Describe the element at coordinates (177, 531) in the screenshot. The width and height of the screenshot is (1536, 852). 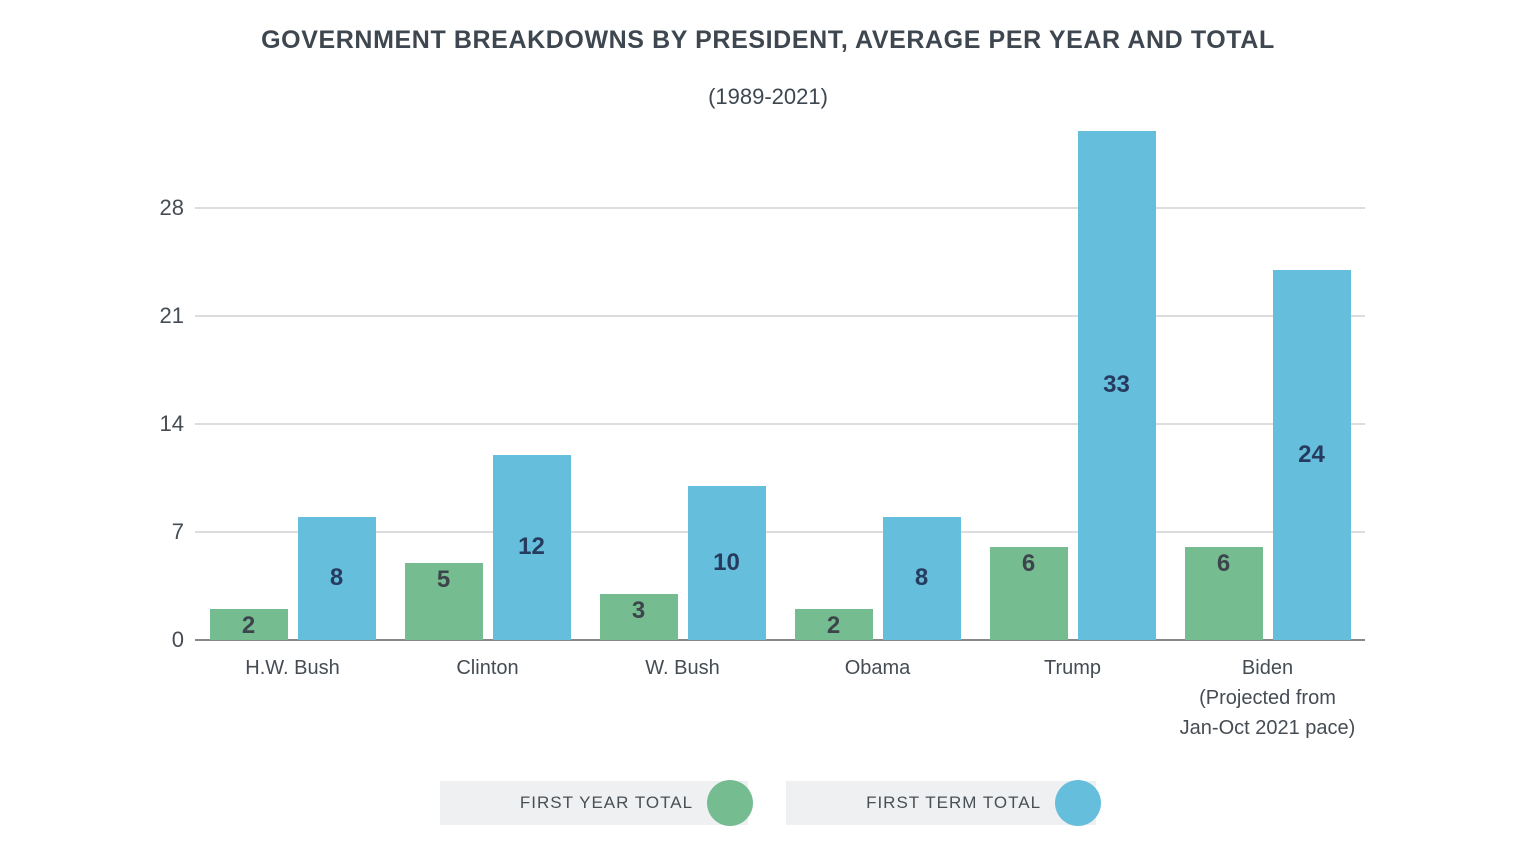
I see `y-tick-label: 7` at that location.